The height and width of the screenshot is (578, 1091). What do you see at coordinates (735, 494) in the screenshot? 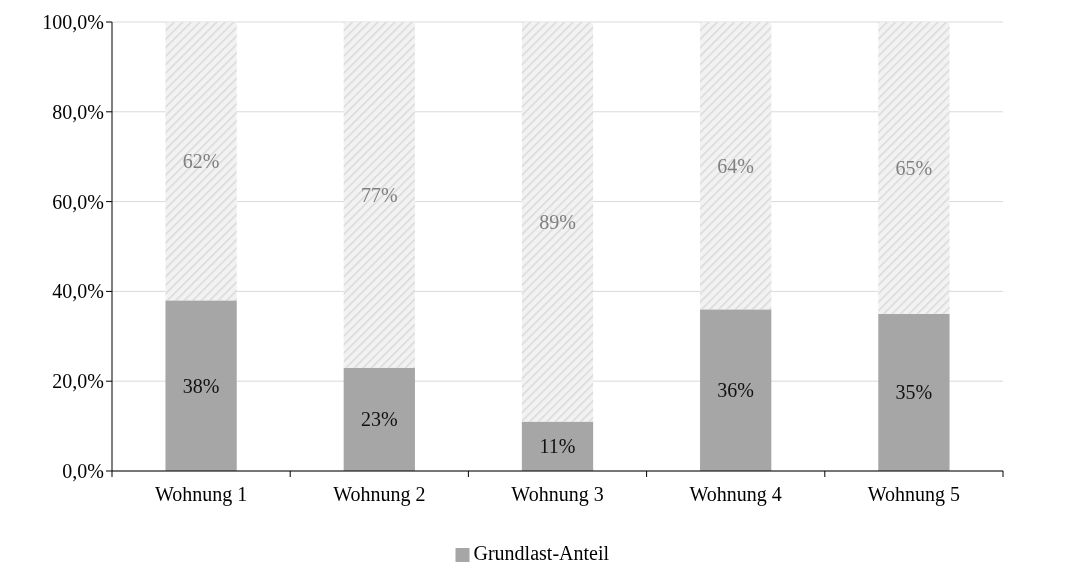
I see `x-tick-label: Wohnung 4` at bounding box center [735, 494].